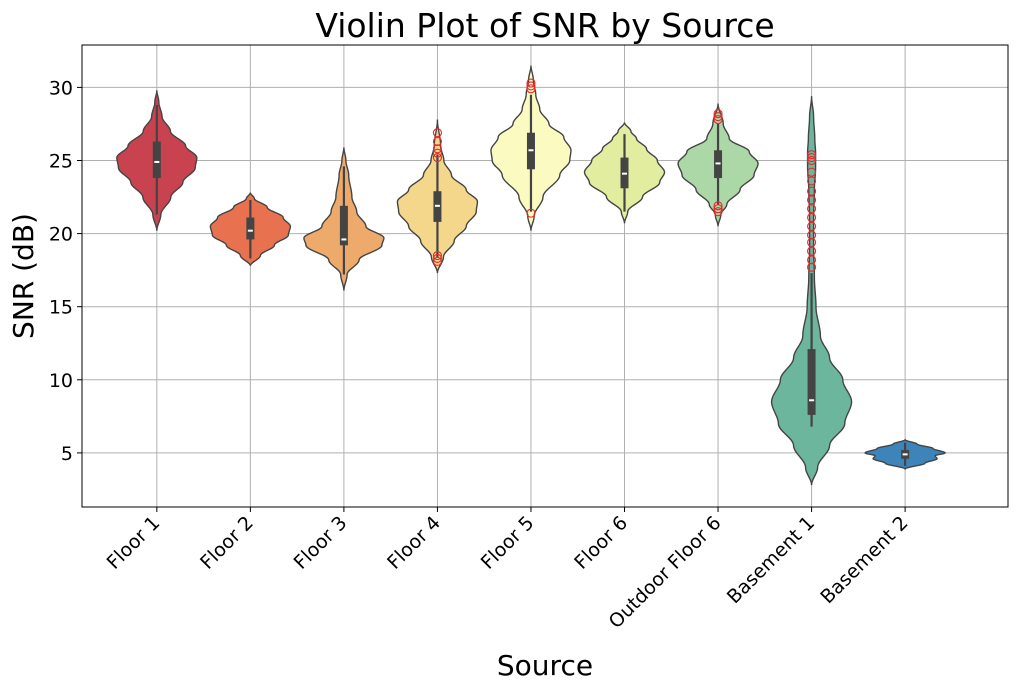 Image resolution: width=1020 pixels, height=691 pixels. Describe the element at coordinates (227, 543) in the screenshot. I see `x-tick-label: Floor 2` at that location.